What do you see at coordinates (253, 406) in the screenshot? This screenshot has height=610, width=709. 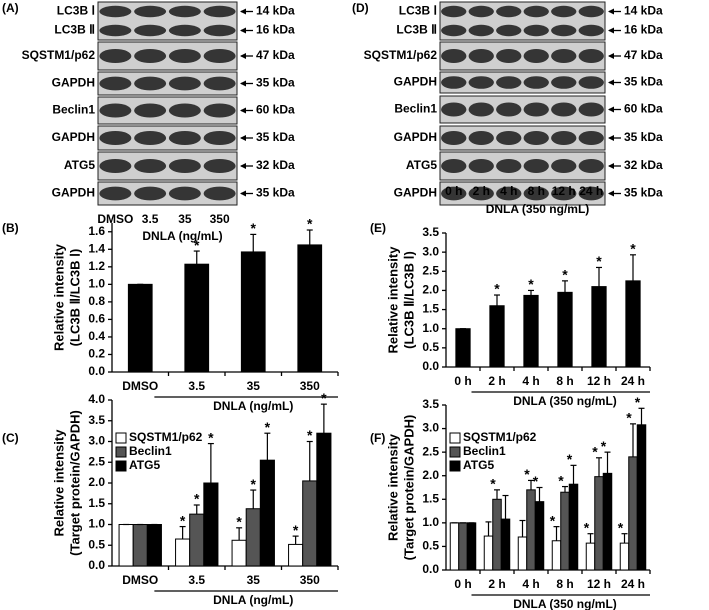 I see `x-axis-label: DNLA (ng/mL)` at bounding box center [253, 406].